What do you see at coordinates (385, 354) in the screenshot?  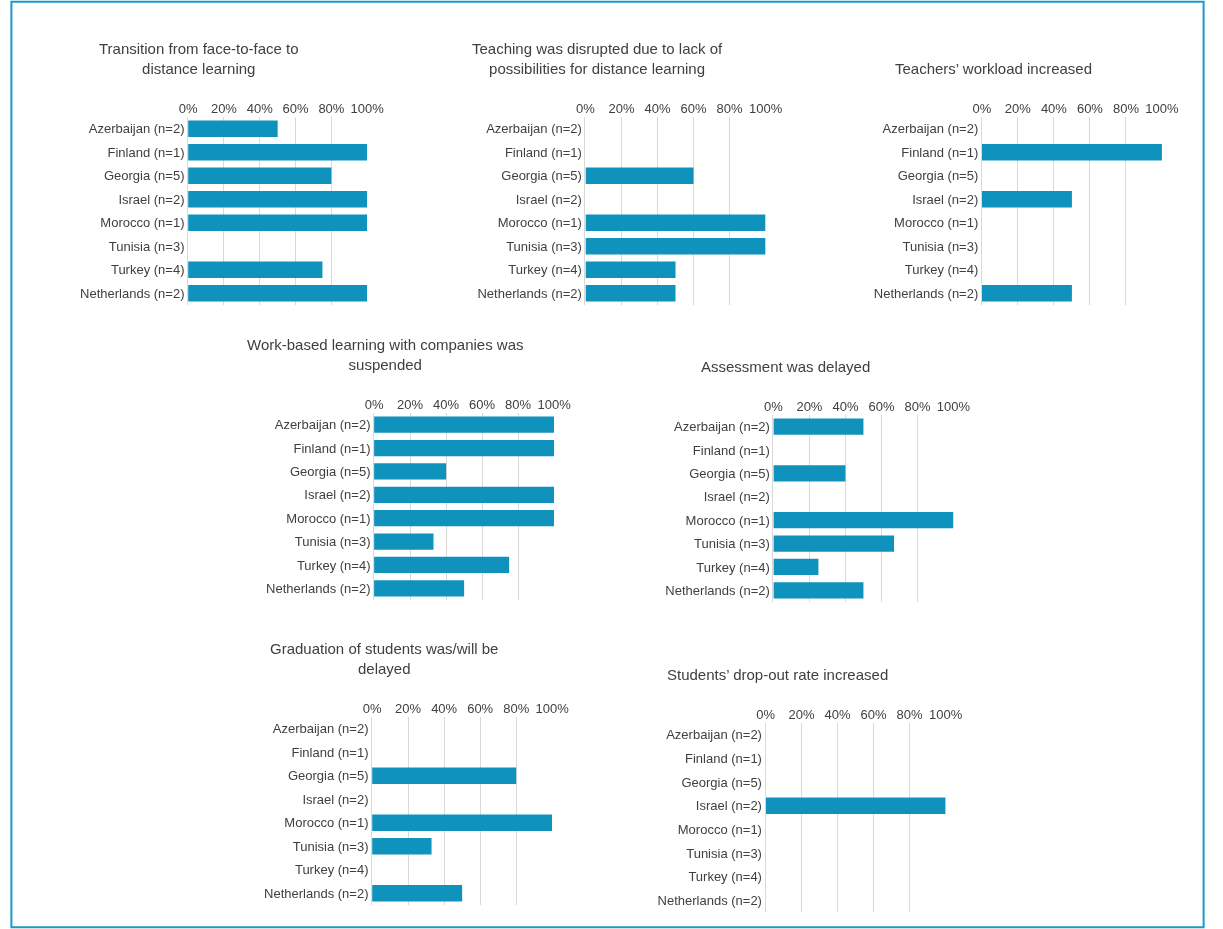 I see `chart-title: Work-based learning with companies was suspended` at bounding box center [385, 354].